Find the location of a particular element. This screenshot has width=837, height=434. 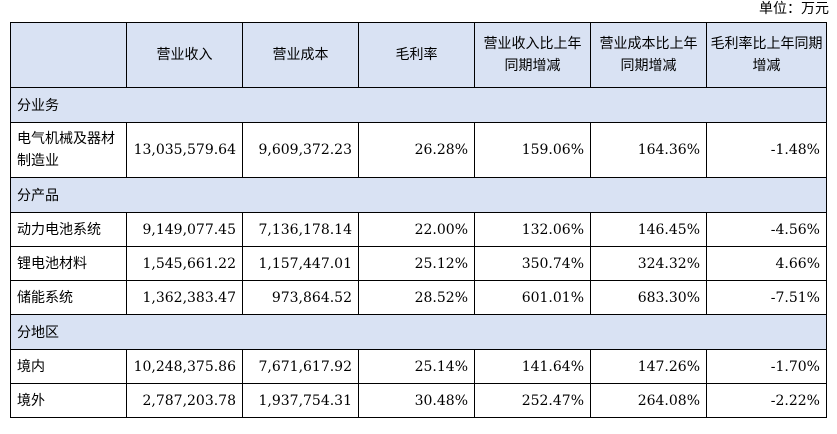

section-title: 分业务 is located at coordinates (418, 105).